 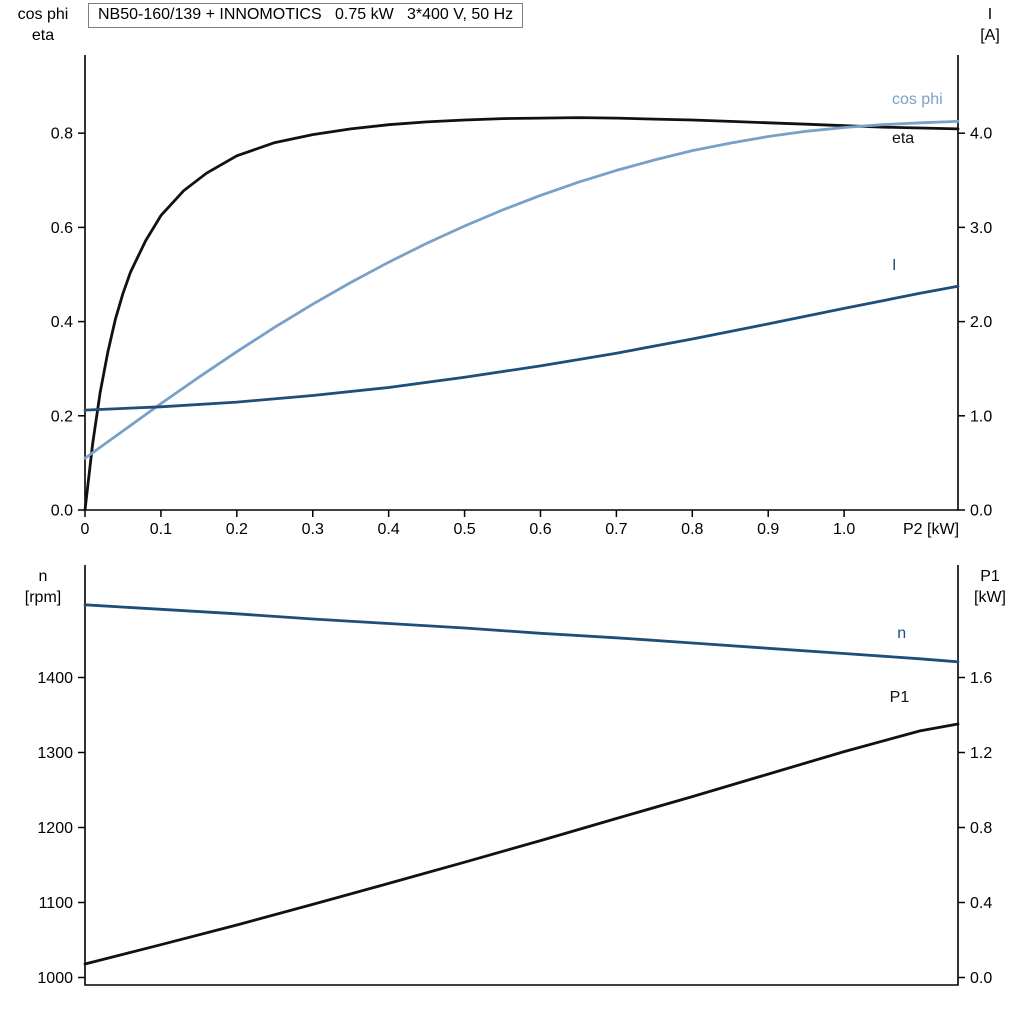 I want to click on right-tick-label: 1.0, so click(x=981, y=416).